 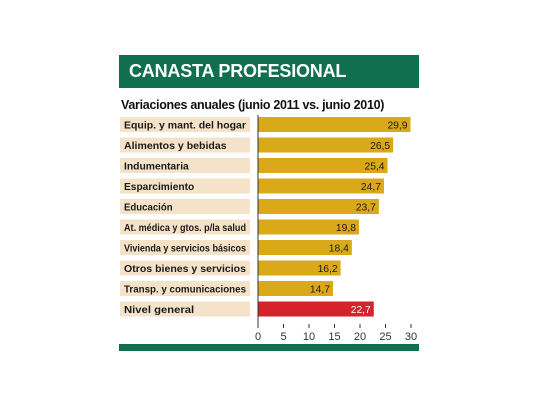 I want to click on category-label: Esparcimiento, so click(x=159, y=187).